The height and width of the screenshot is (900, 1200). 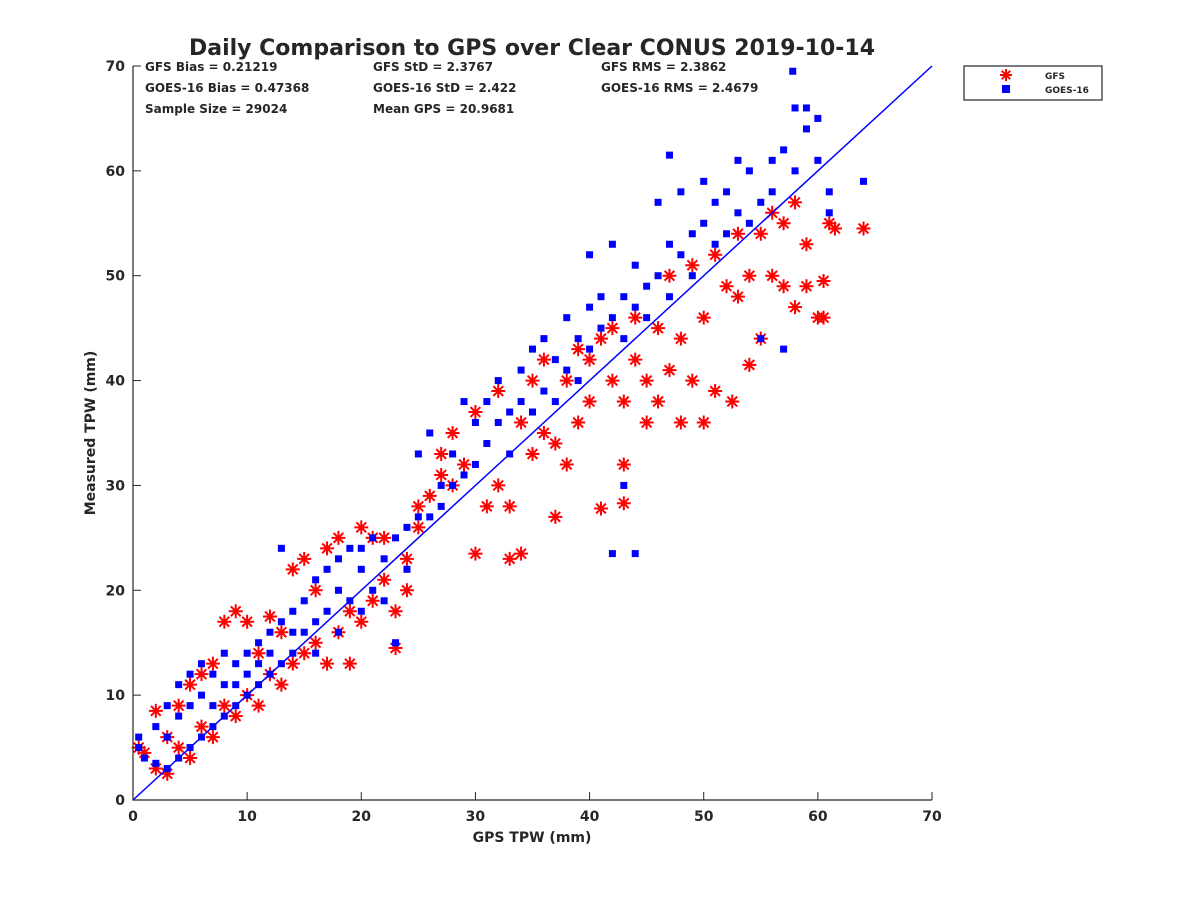 I want to click on legend-box, so click(x=1033, y=83).